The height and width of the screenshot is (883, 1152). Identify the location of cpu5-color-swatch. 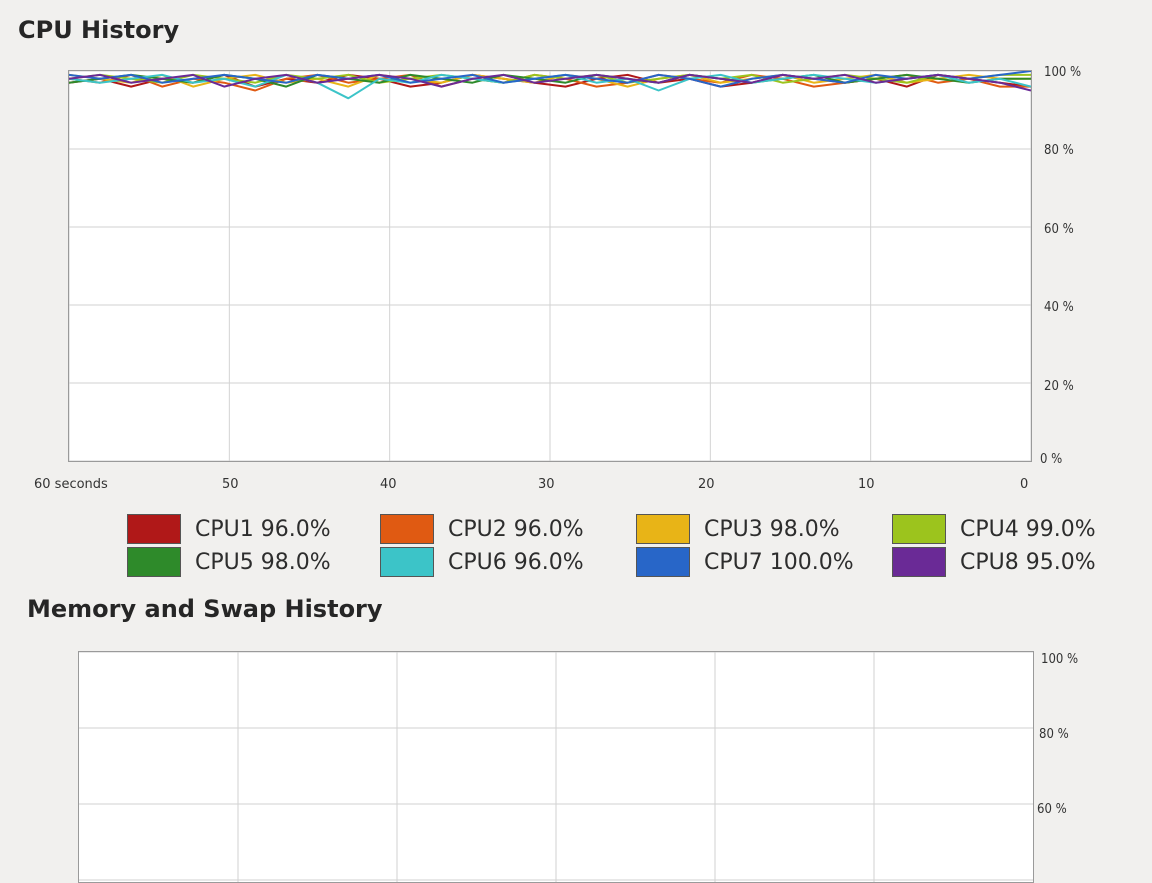
(154, 562).